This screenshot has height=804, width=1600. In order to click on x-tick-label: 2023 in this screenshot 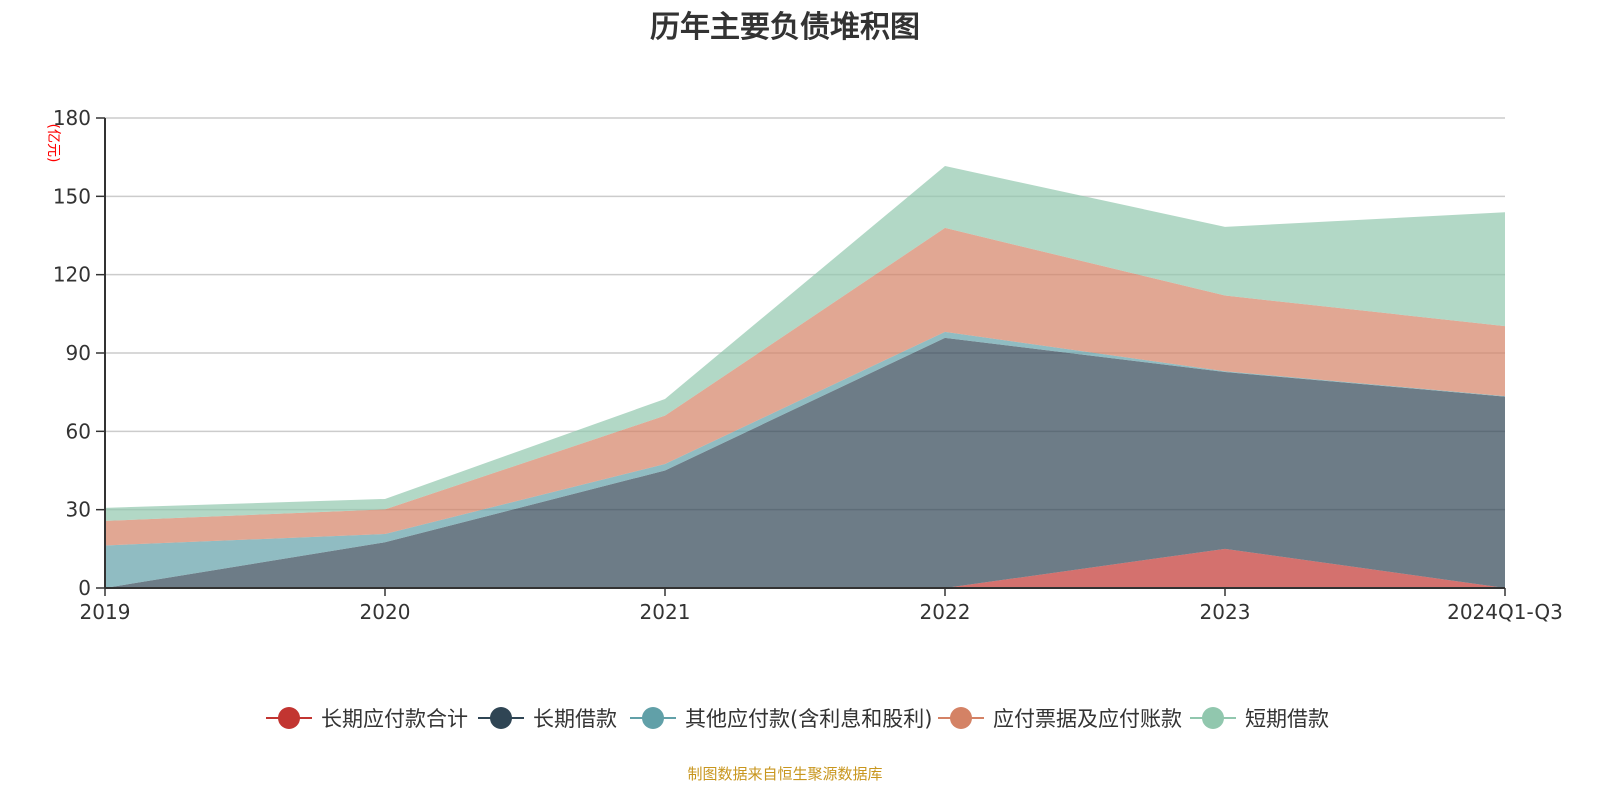, I will do `click(1225, 612)`.